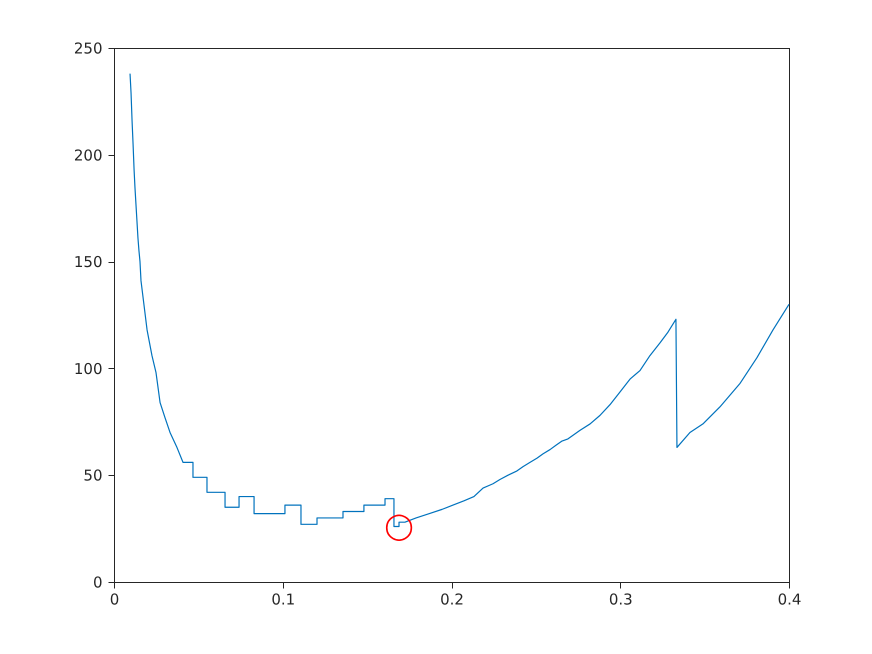 The width and height of the screenshot is (872, 654). What do you see at coordinates (92, 475) in the screenshot?
I see `y-tick-label: 50` at bounding box center [92, 475].